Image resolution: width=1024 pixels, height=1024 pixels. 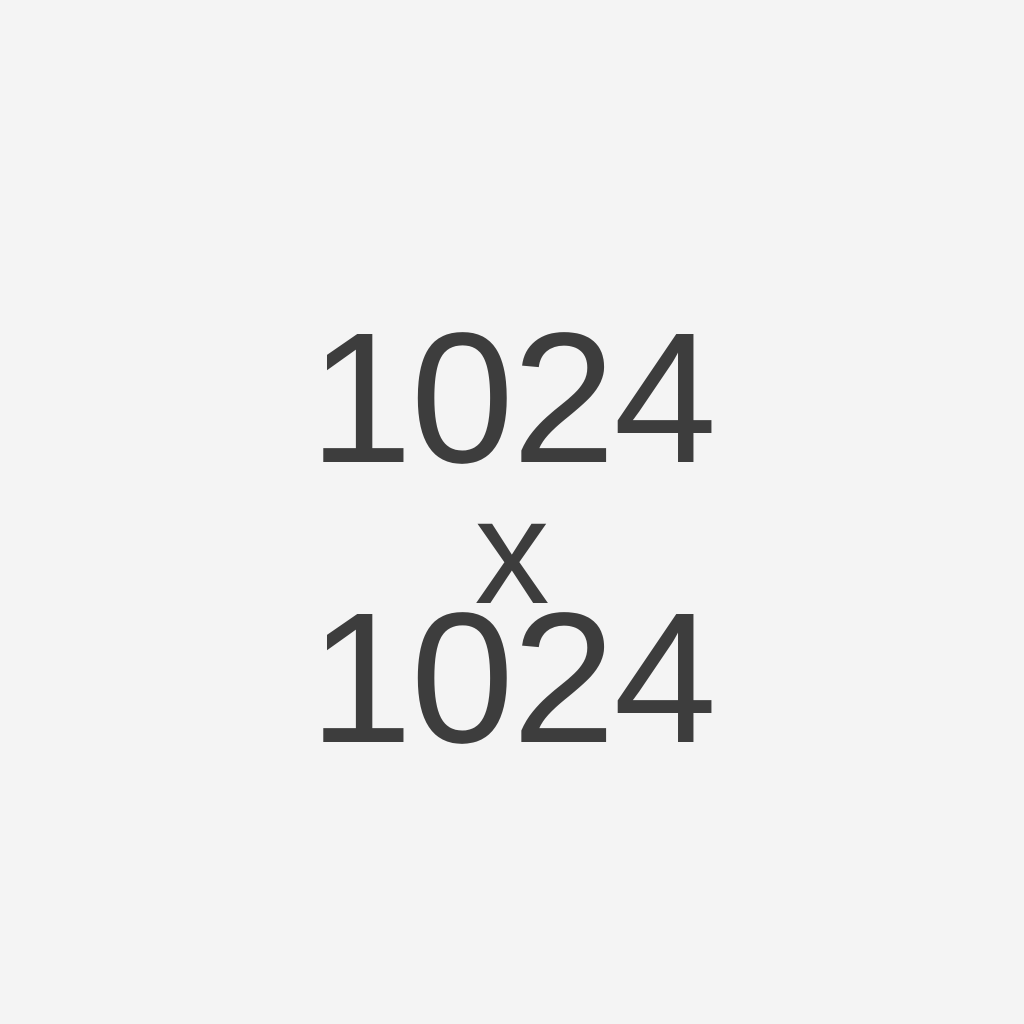 I want to click on dimension-separator: x, so click(x=512, y=551).